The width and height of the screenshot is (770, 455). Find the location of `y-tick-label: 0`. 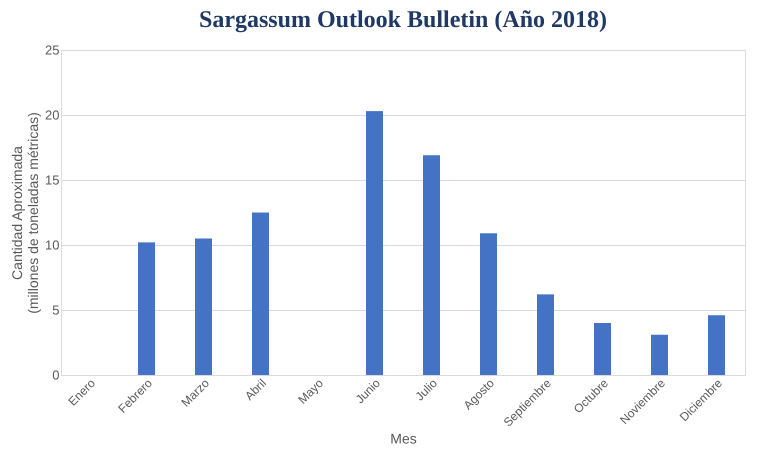

y-tick-label: 0 is located at coordinates (56, 375).